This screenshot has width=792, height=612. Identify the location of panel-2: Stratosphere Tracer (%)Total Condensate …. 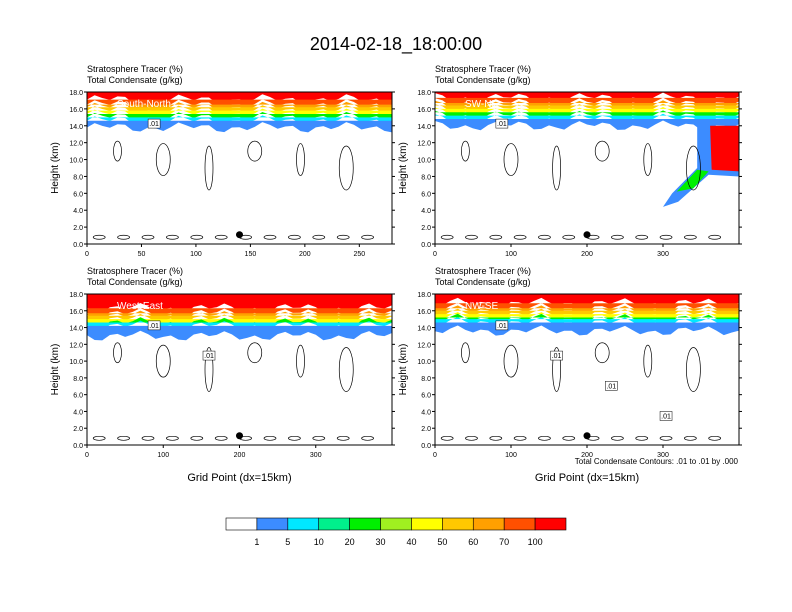
(570, 161).